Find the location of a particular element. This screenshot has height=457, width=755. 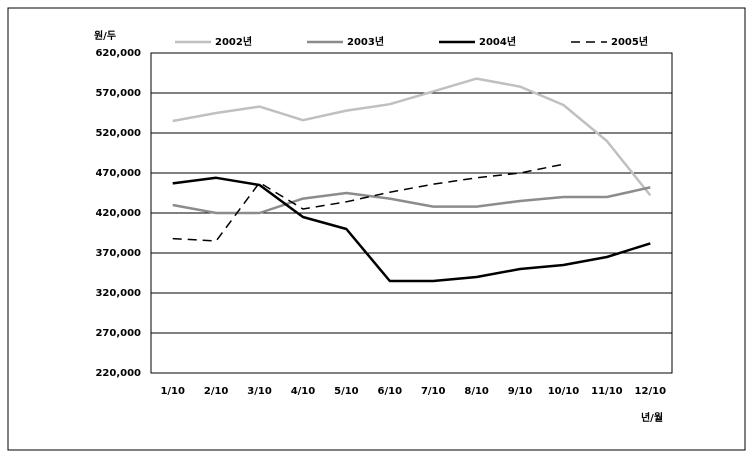

x-tick-label: 10/10 is located at coordinates (564, 391).